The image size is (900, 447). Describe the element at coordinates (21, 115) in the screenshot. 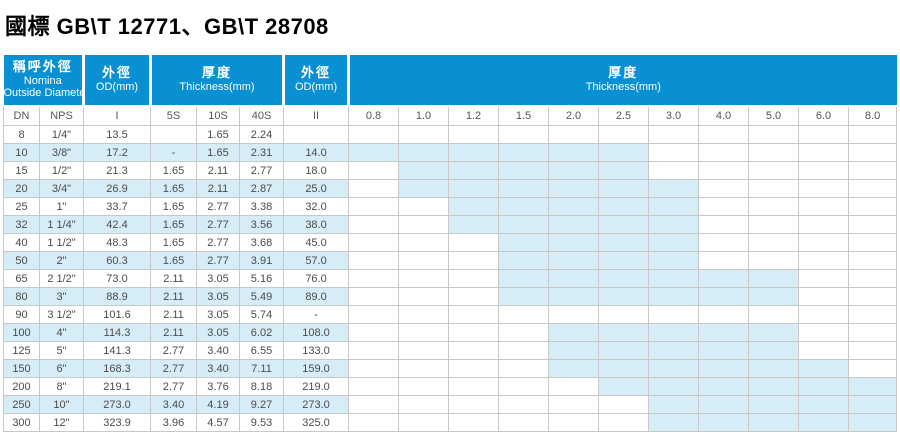

I see `subheader-dn: DN` at that location.